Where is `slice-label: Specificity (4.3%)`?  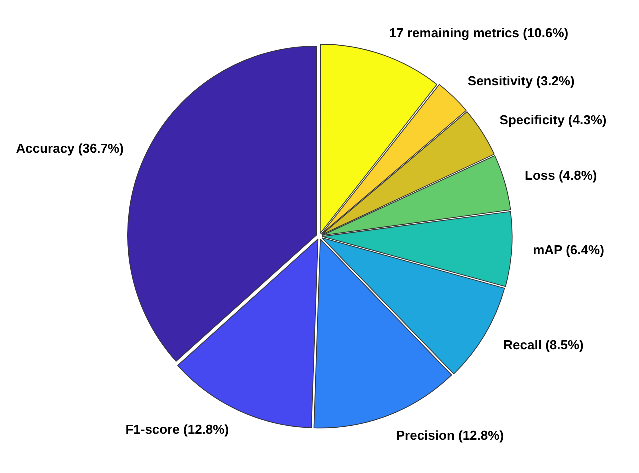 slice-label: Specificity (4.3%) is located at coordinates (553, 120).